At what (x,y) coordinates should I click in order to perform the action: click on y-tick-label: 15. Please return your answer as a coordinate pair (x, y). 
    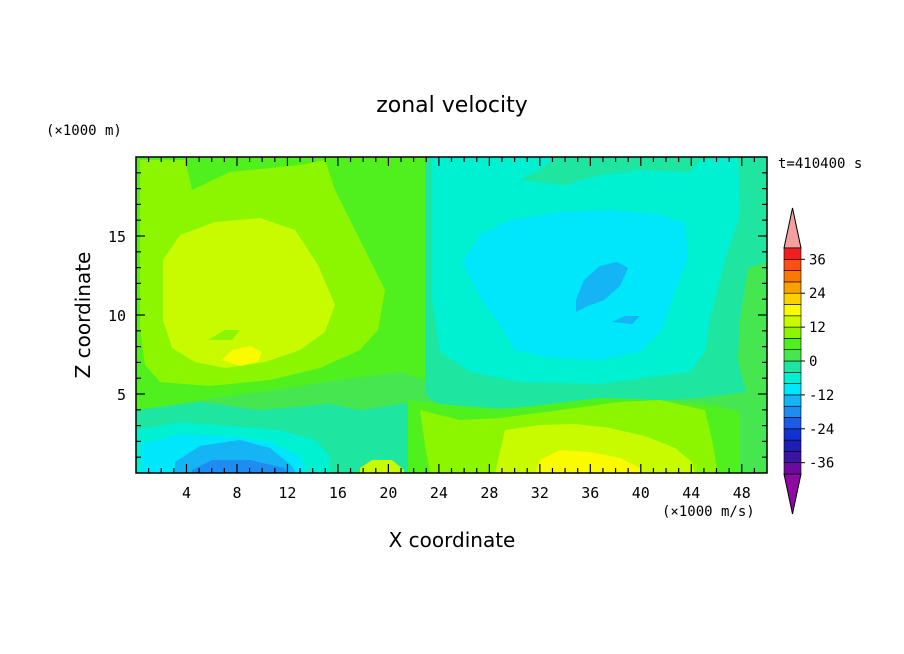
    Looking at the image, I should click on (117, 237).